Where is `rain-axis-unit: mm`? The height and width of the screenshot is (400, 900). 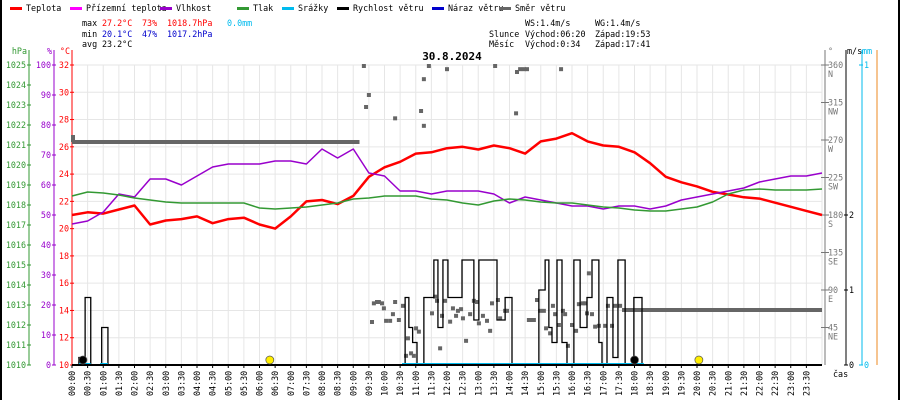
rain-axis-unit: mm is located at coordinates (867, 51).